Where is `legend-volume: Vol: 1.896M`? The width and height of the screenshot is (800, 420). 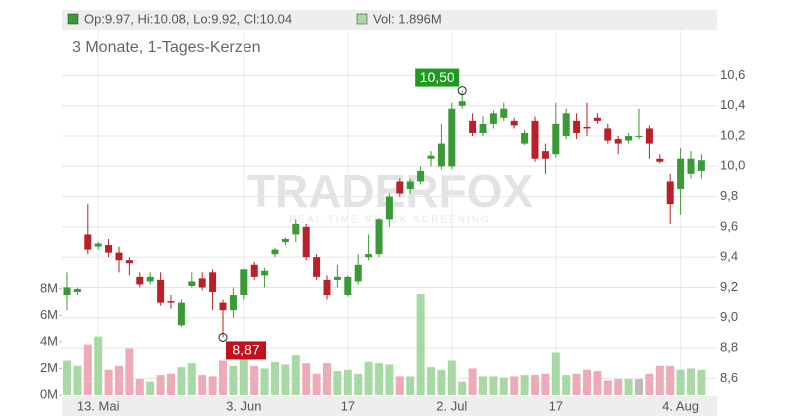
legend-volume: Vol: 1.896M is located at coordinates (407, 18).